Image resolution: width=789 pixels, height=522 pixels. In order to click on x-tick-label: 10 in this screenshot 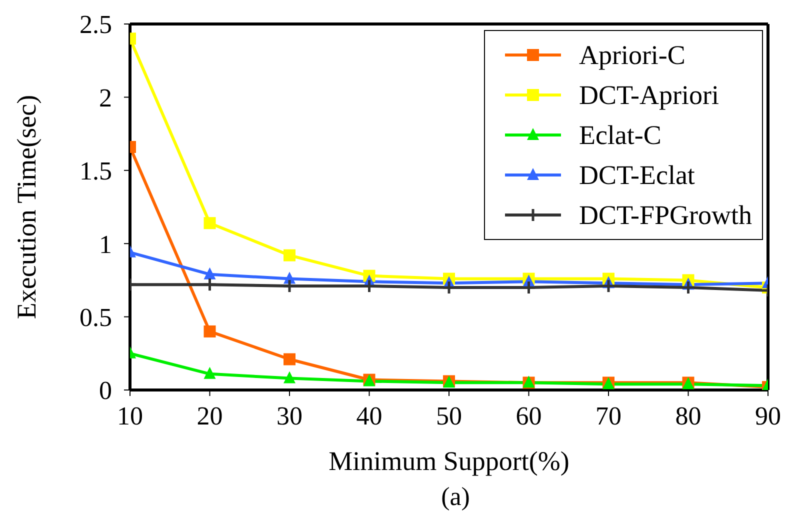, I will do `click(130, 415)`.